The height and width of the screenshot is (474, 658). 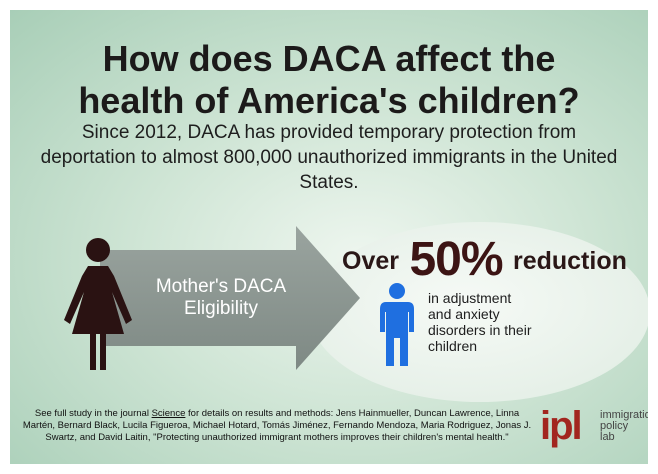 I want to click on stat-desc-line-2: and anxiety, so click(x=464, y=314).